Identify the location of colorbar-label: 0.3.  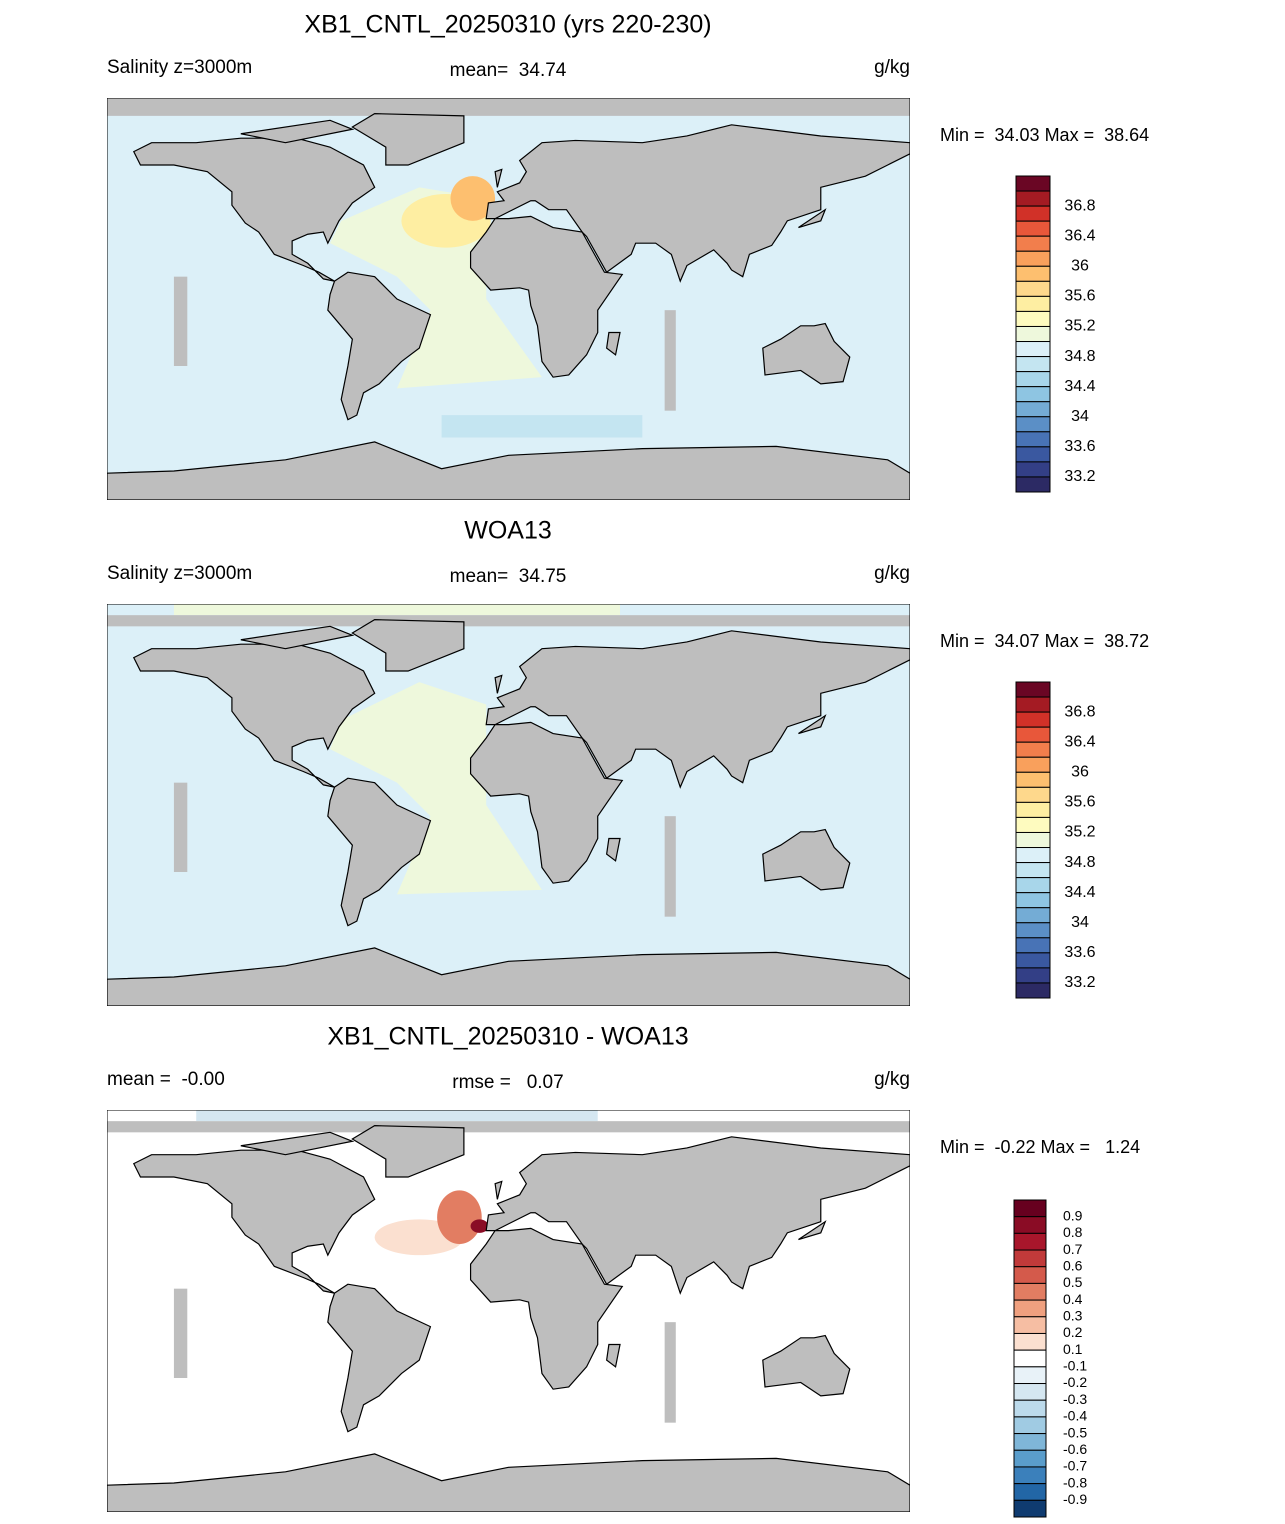
(1073, 1315).